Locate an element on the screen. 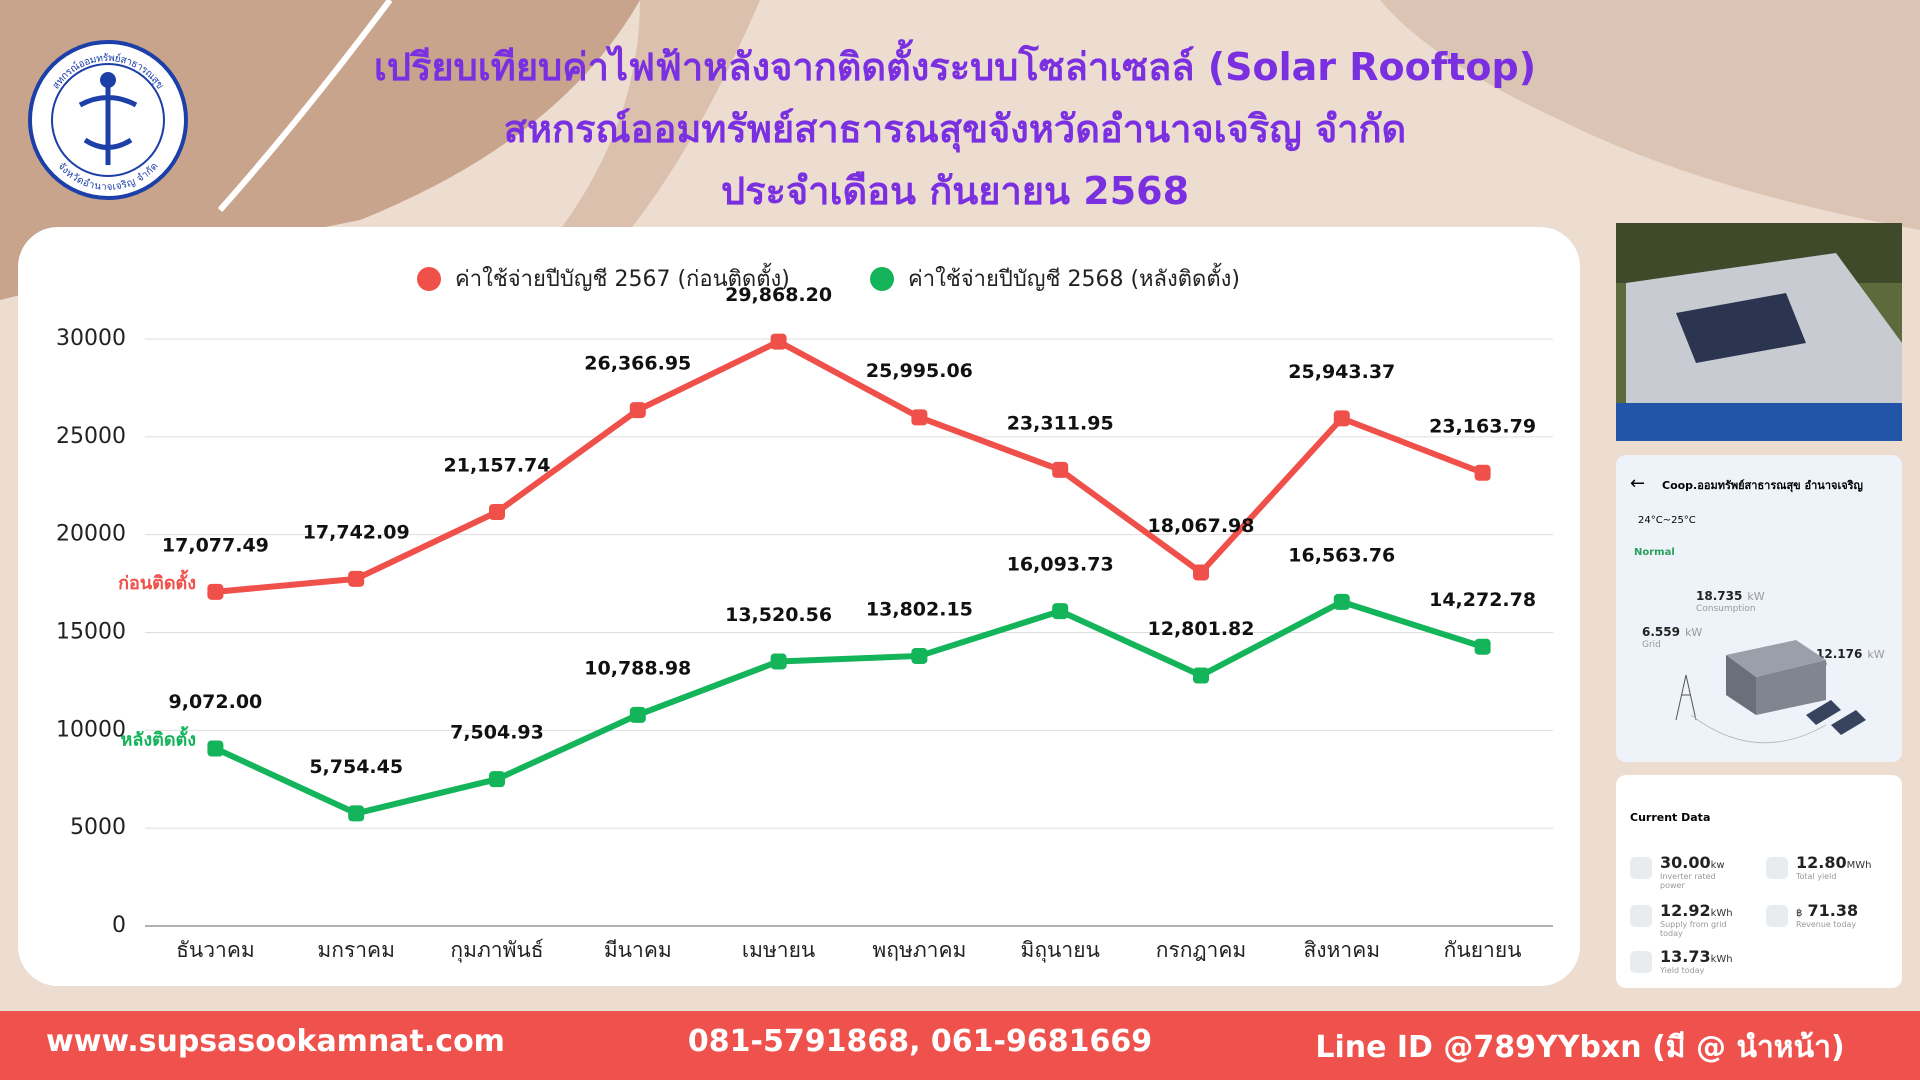  x-tick-label: มิถุนายน is located at coordinates (1060, 950).